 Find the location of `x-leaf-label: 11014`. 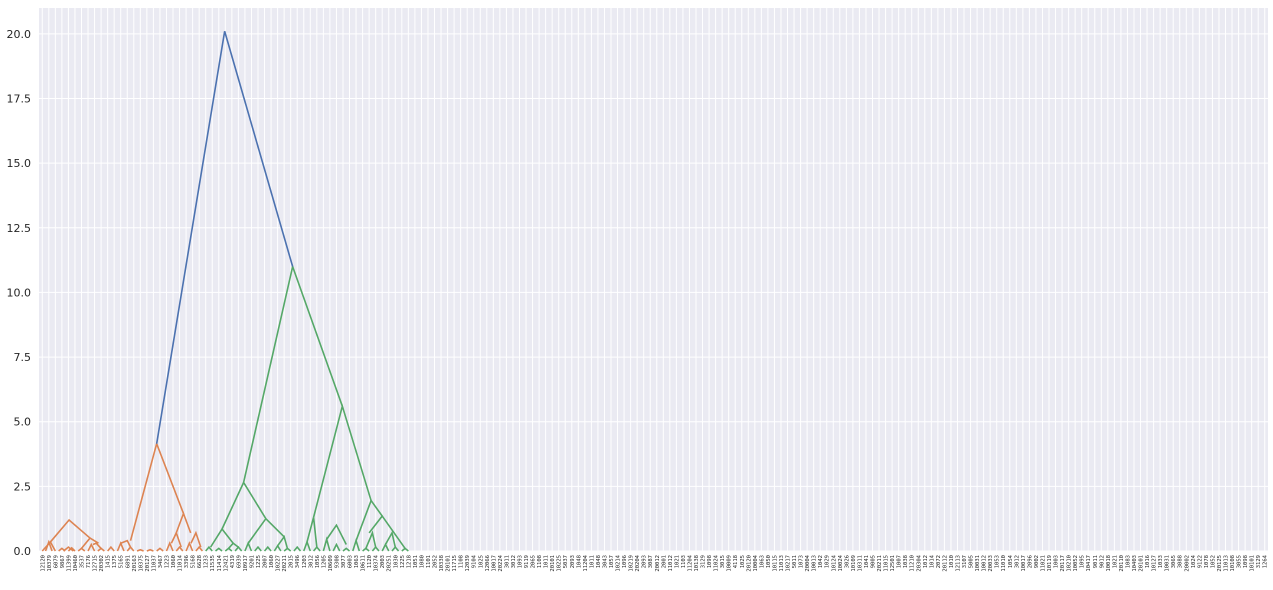

x-leaf-label: 11014 is located at coordinates (181, 562).